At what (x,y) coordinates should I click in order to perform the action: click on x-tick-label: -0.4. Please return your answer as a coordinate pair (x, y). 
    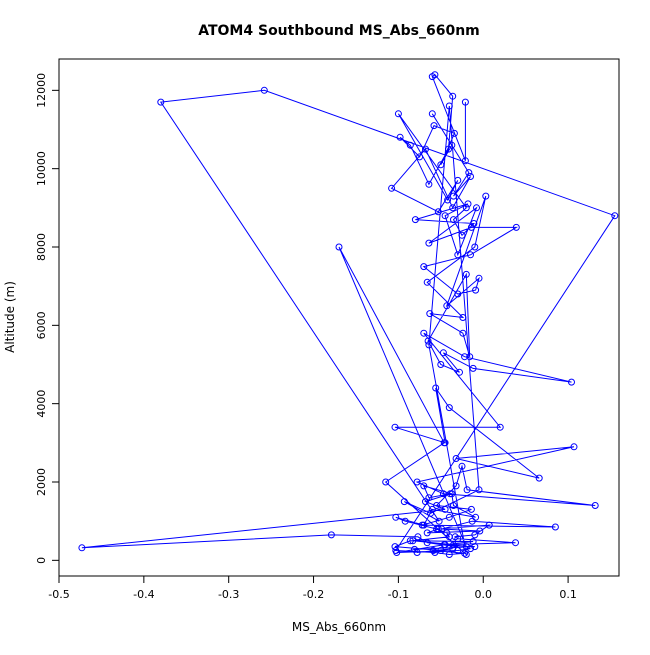
    Looking at the image, I should click on (143, 594).